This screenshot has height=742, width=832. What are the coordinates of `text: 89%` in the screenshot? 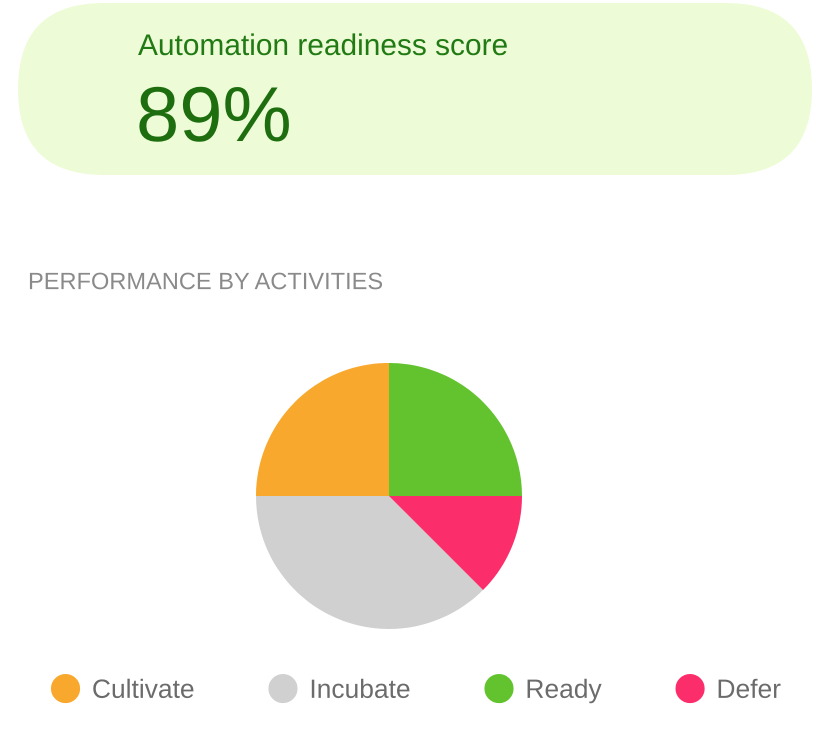 It's located at (214, 114).